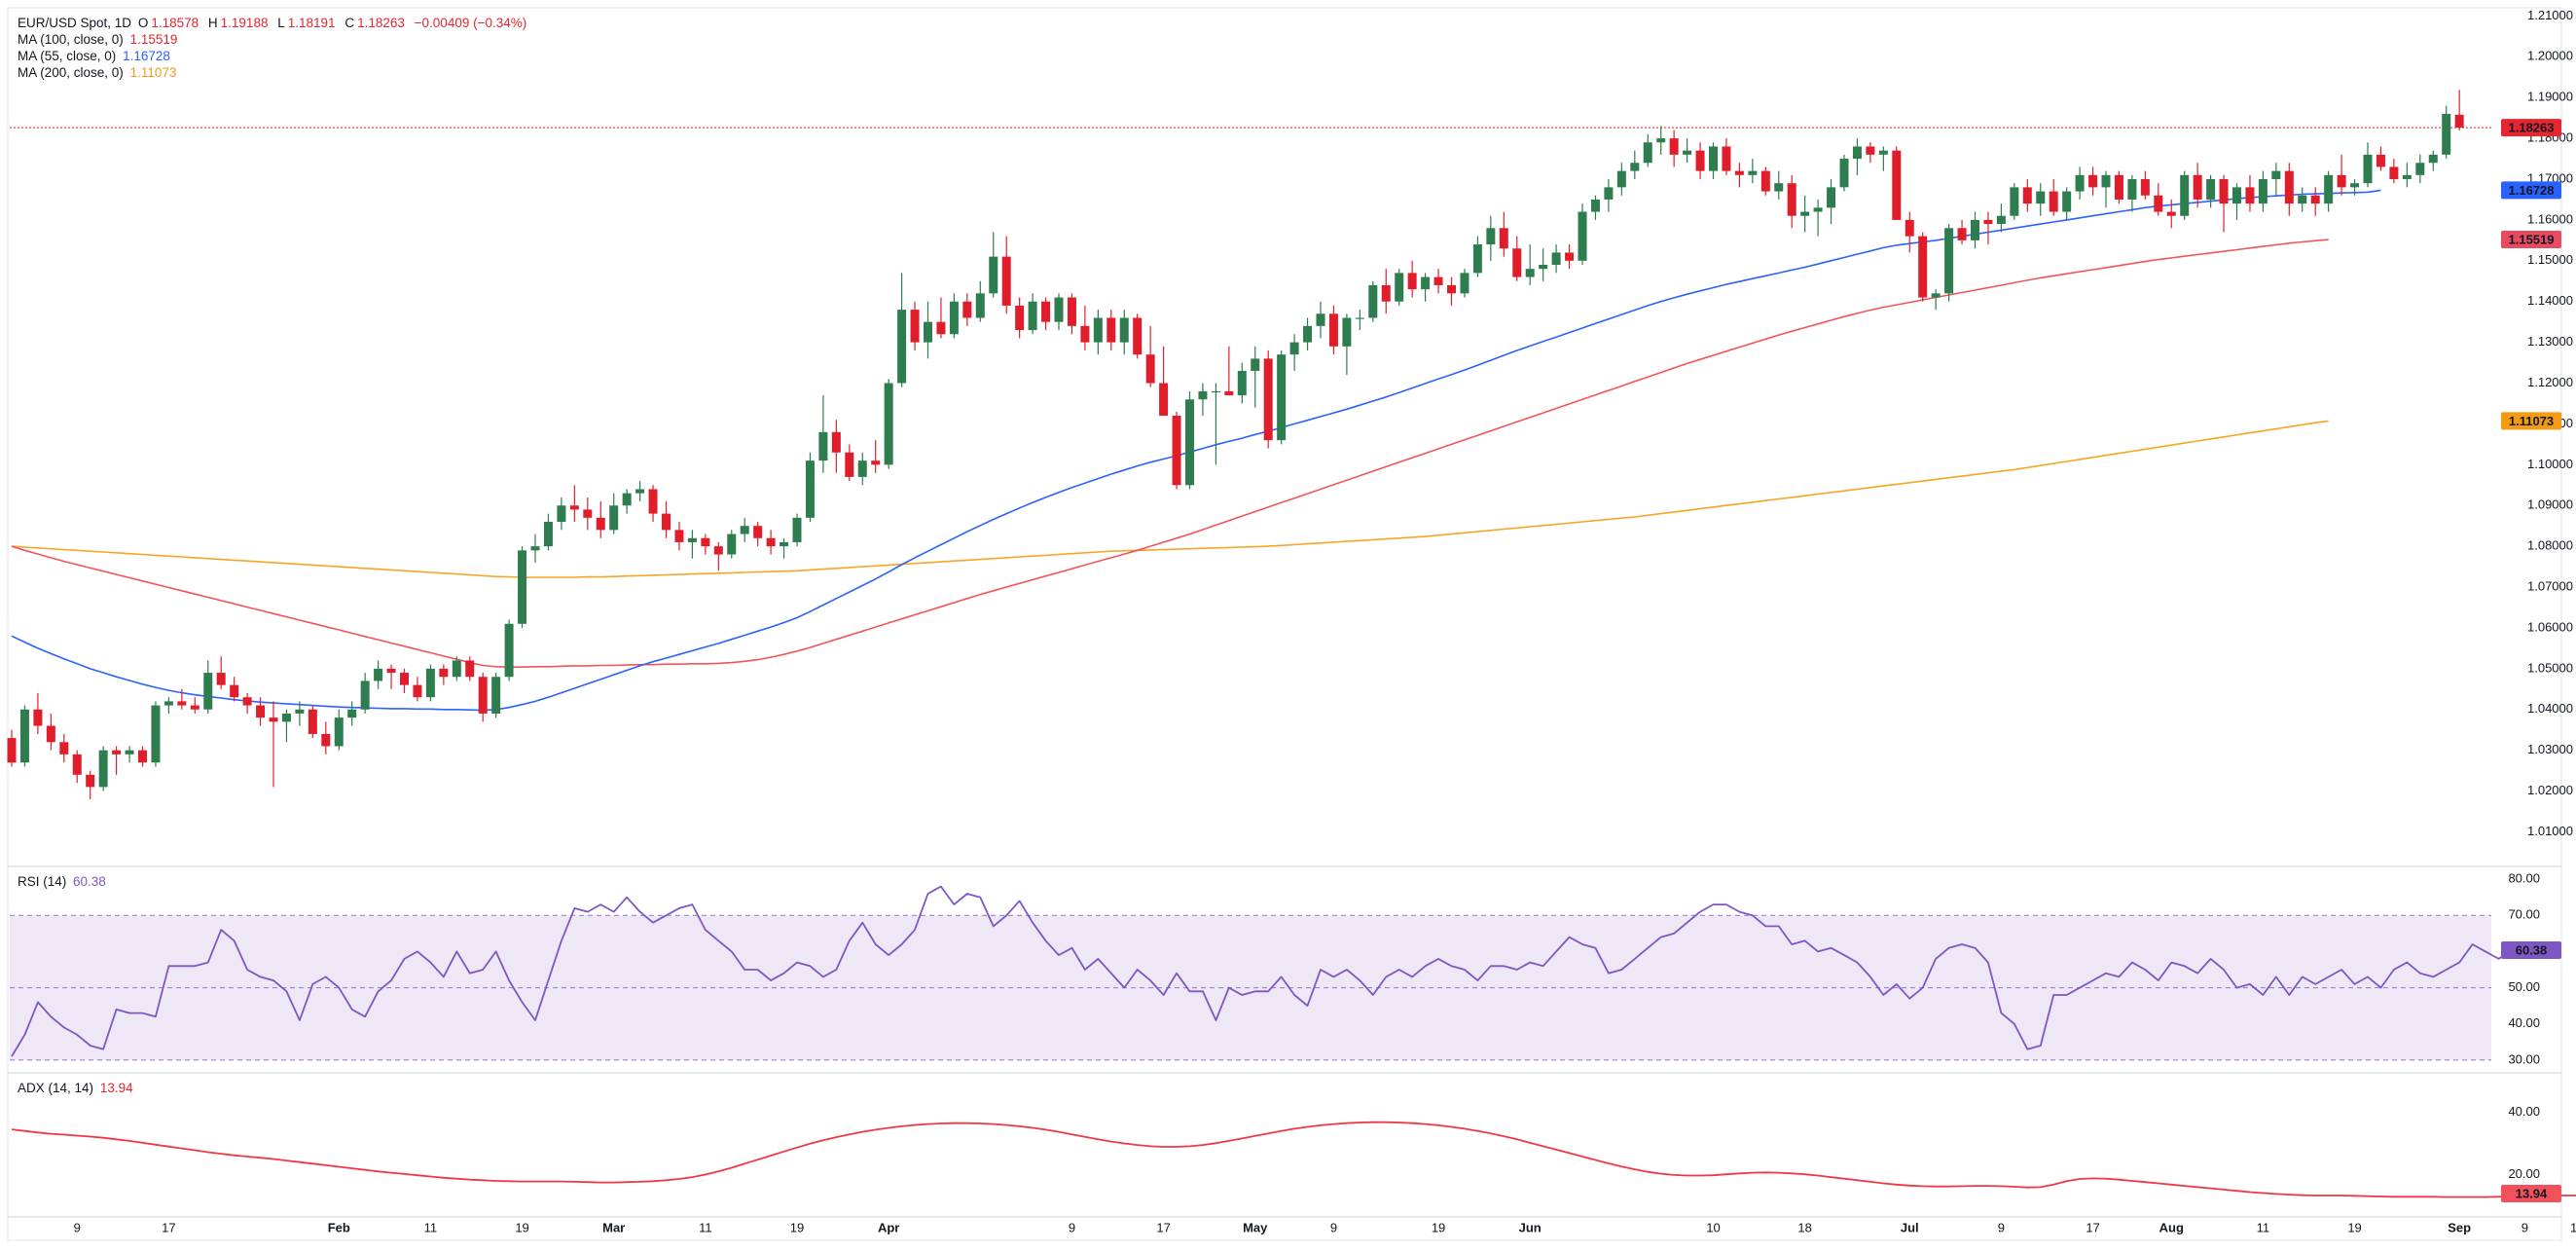  I want to click on legend-ma55: MA (55, close, 0) 1.16728, so click(95, 56).